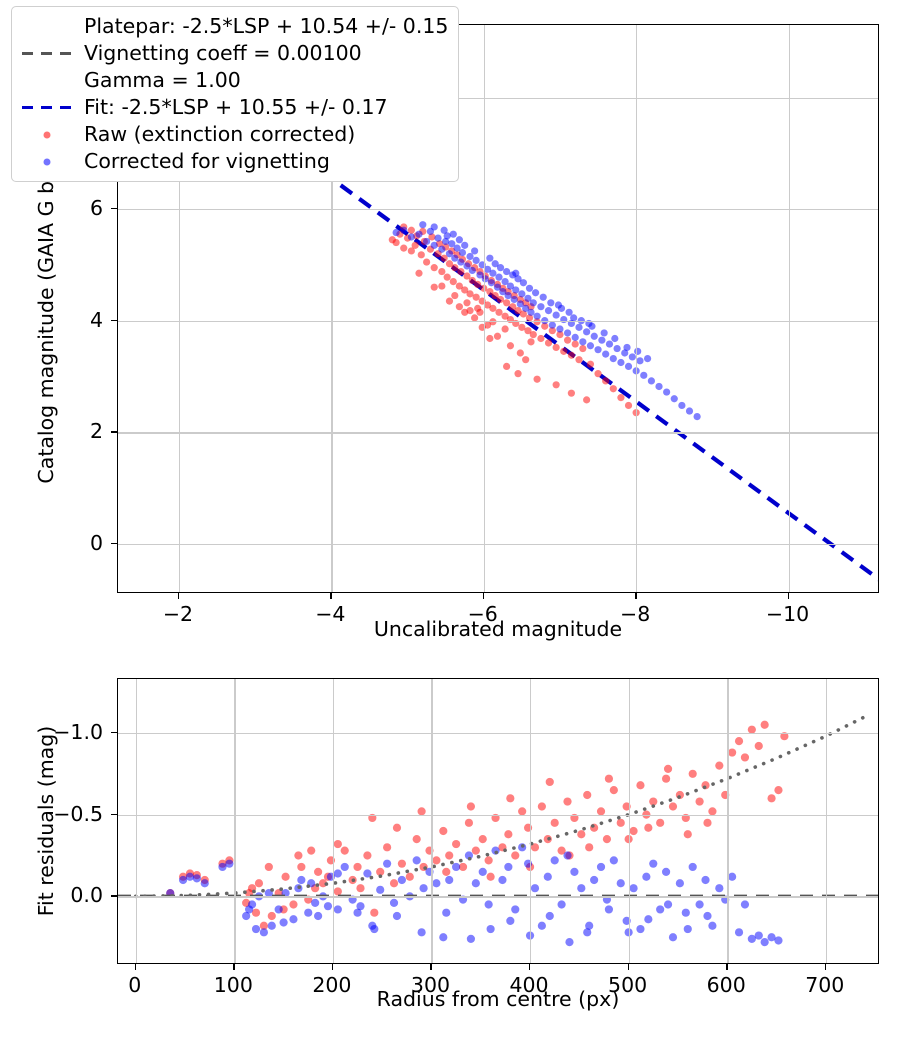 This screenshot has width=900, height=1050. I want to click on legend-fit: Fit: -2.5*LSP + 10.55 +/- 0.17, so click(234, 107).